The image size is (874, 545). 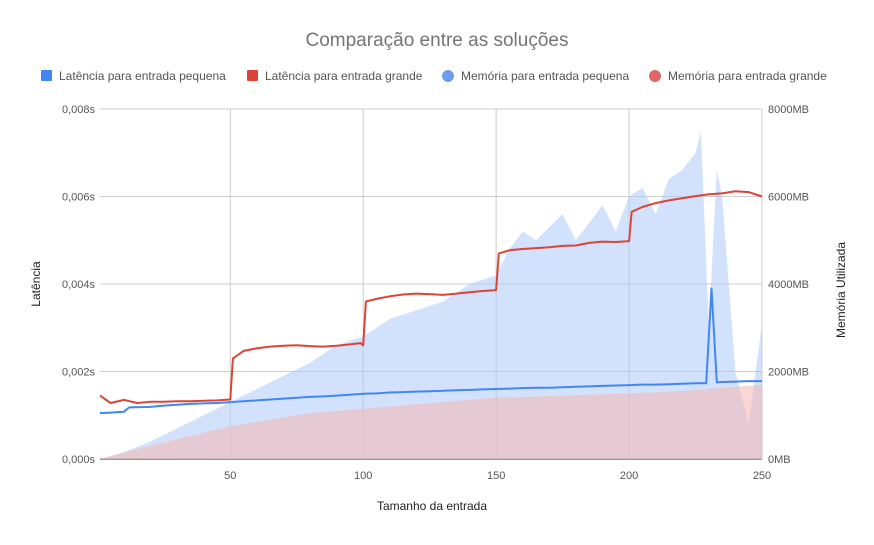 What do you see at coordinates (79, 110) in the screenshot?
I see `y-left-tick-label: 0,008s` at bounding box center [79, 110].